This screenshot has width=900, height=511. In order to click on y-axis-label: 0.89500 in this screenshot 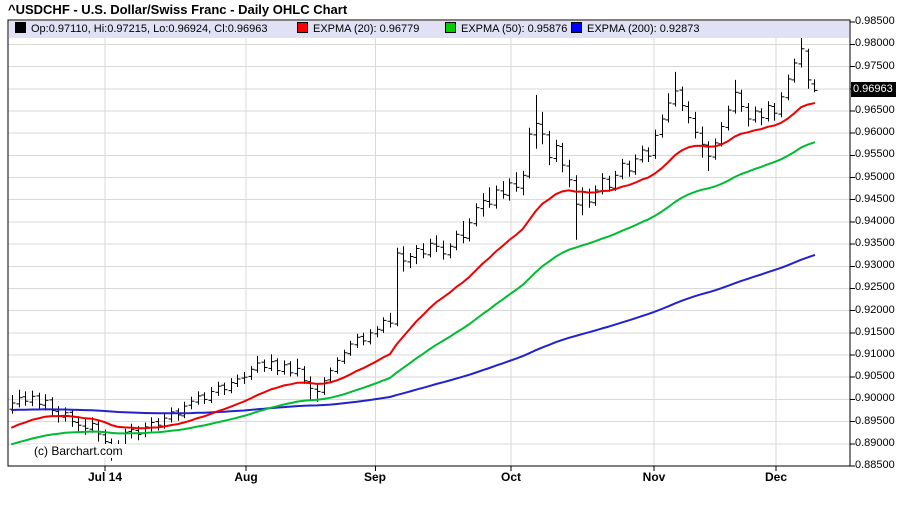, I will do `click(875, 421)`.